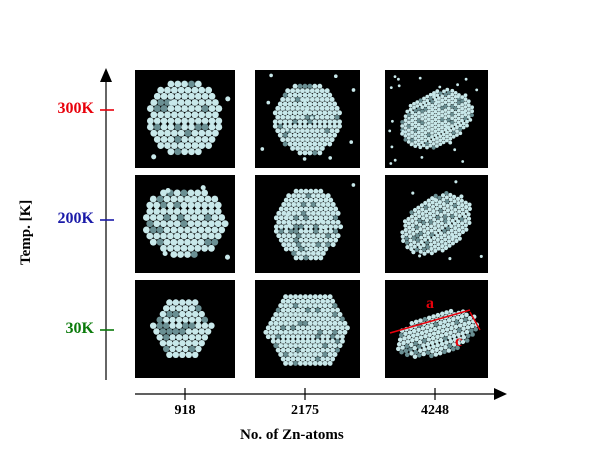 This screenshot has height=449, width=599. Describe the element at coordinates (292, 435) in the screenshot. I see `x-axis-title: No. of Zn-atoms` at that location.